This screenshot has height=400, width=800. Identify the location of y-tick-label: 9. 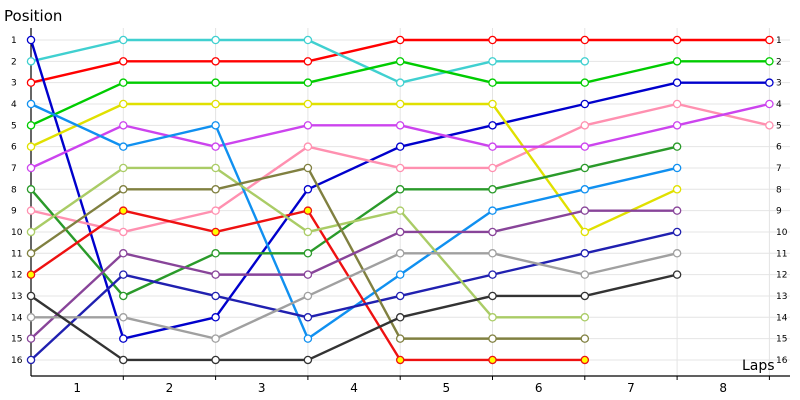
(14, 212).